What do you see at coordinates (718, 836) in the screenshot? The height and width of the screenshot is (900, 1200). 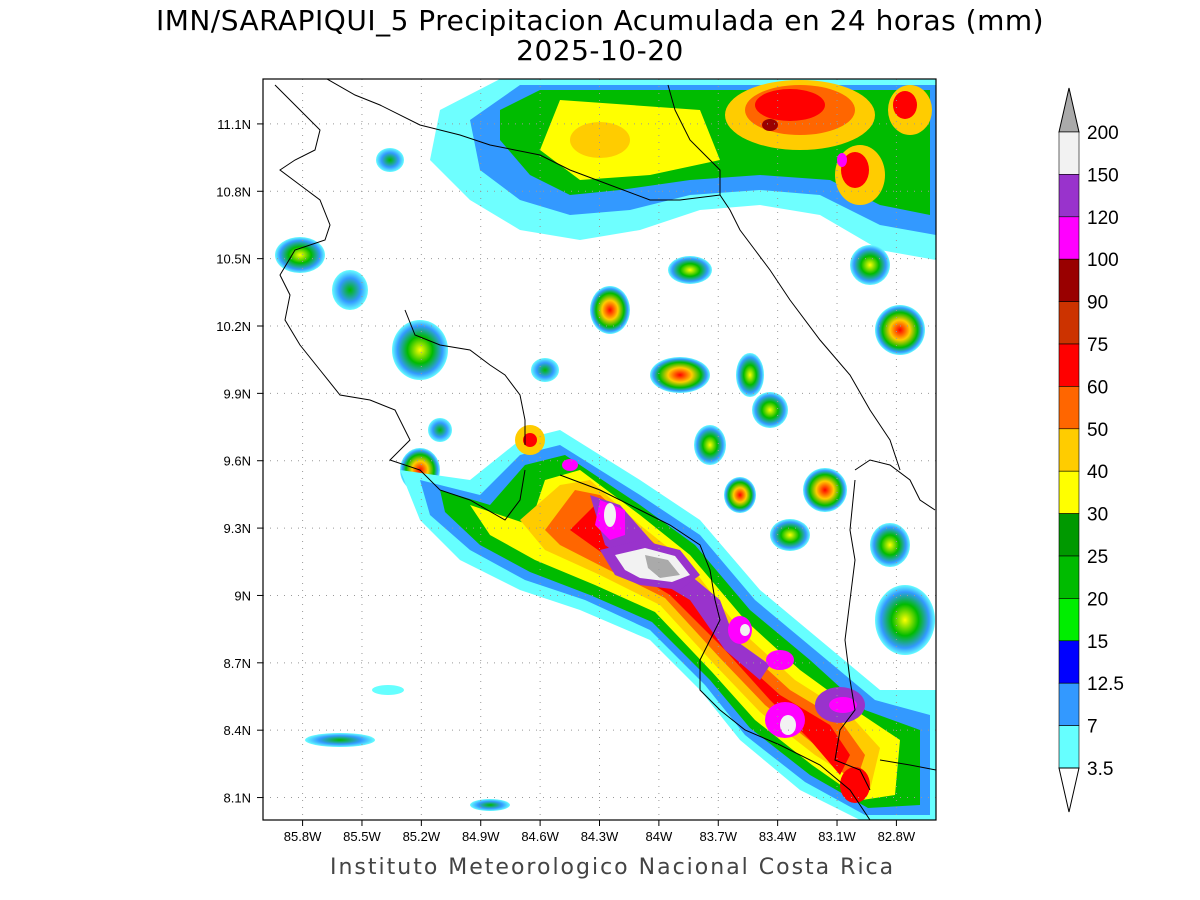 I see `lon-tick-label: 83.7W` at bounding box center [718, 836].